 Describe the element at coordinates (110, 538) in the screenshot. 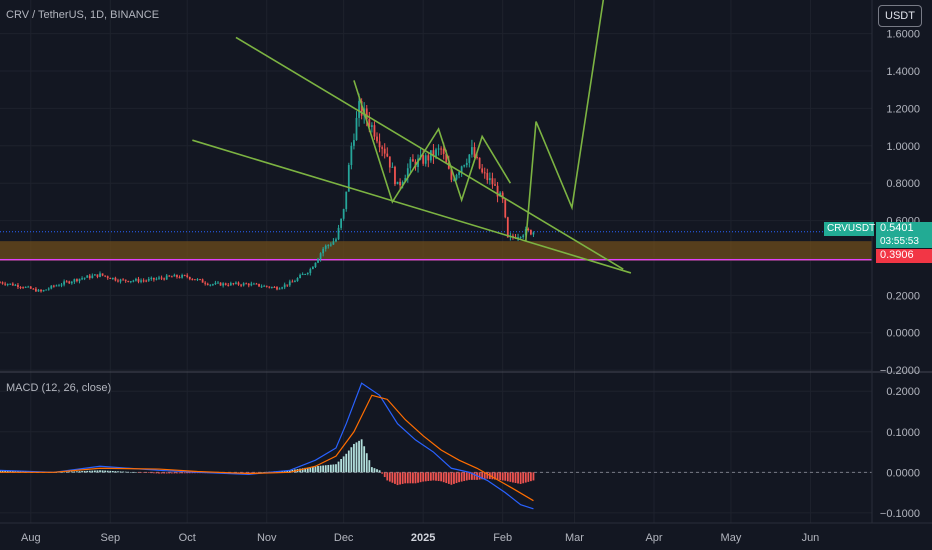

I see `time-tick-label: Sep` at that location.